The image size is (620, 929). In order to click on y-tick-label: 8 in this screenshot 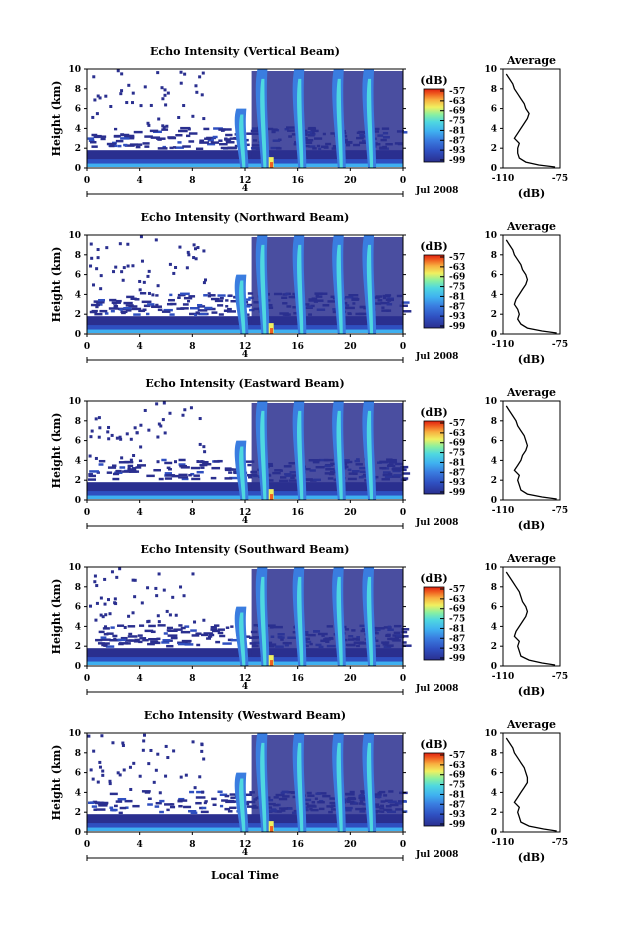, I will do `click(78, 422)`.